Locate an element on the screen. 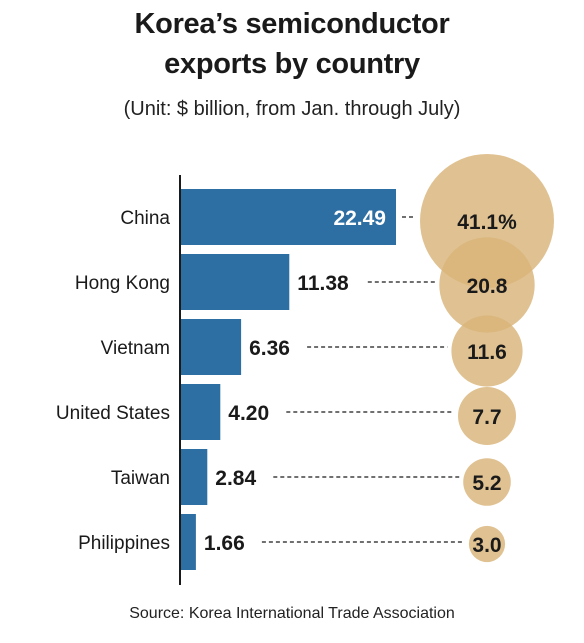 This screenshot has height=643, width=584. category-label-hong-kong: Hong Kong is located at coordinates (122, 283).